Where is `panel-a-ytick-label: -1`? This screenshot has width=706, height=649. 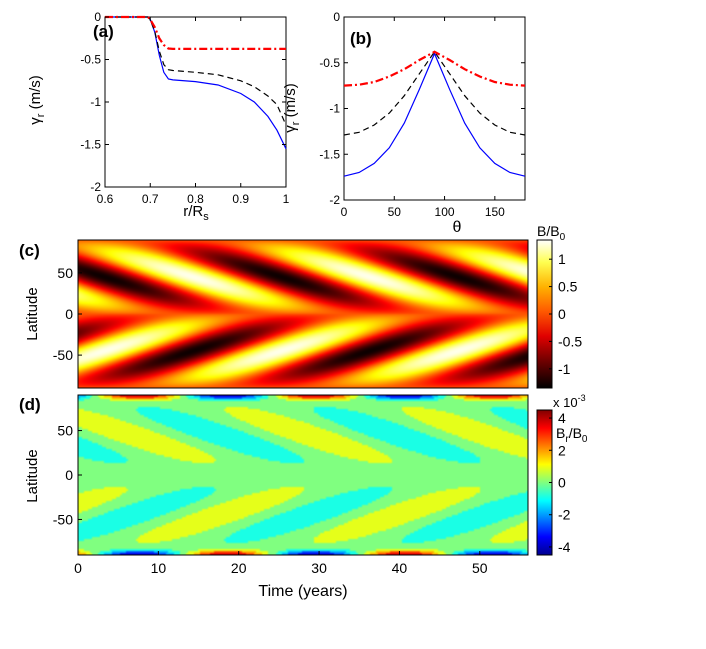 panel-a-ytick-label: -1 is located at coordinates (95, 102).